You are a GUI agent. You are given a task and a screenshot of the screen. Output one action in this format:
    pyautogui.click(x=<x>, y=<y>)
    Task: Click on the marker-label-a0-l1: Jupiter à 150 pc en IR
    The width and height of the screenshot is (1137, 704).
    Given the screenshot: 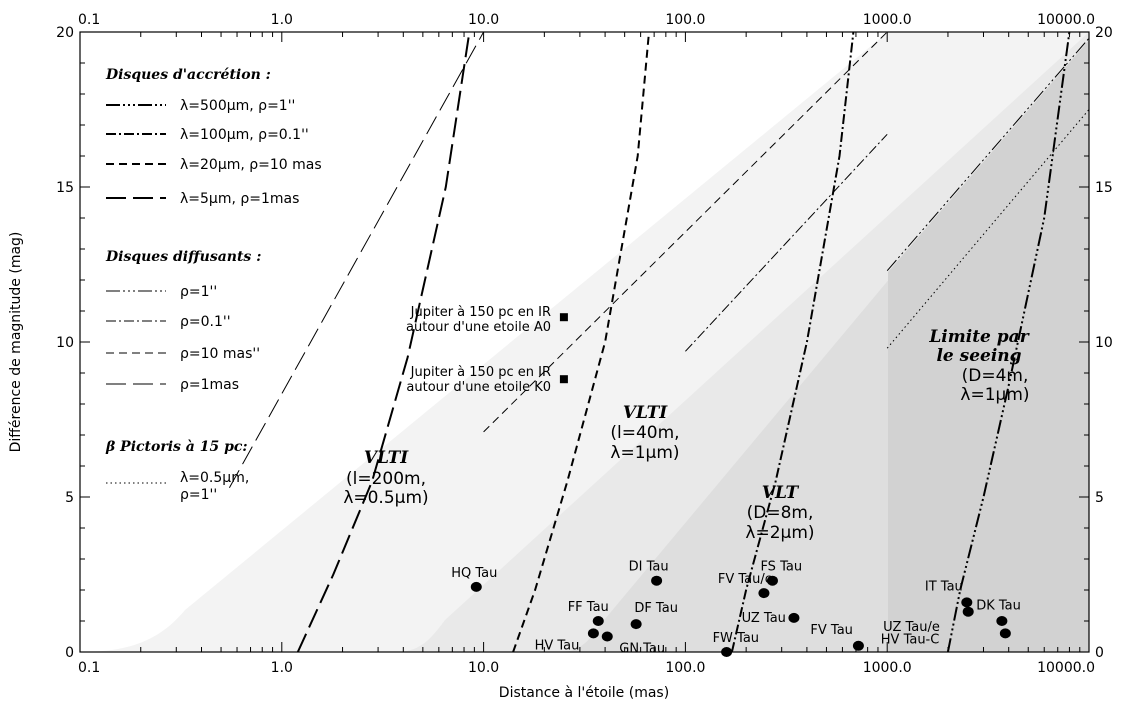 What is the action you would take?
    pyautogui.click(x=480, y=312)
    